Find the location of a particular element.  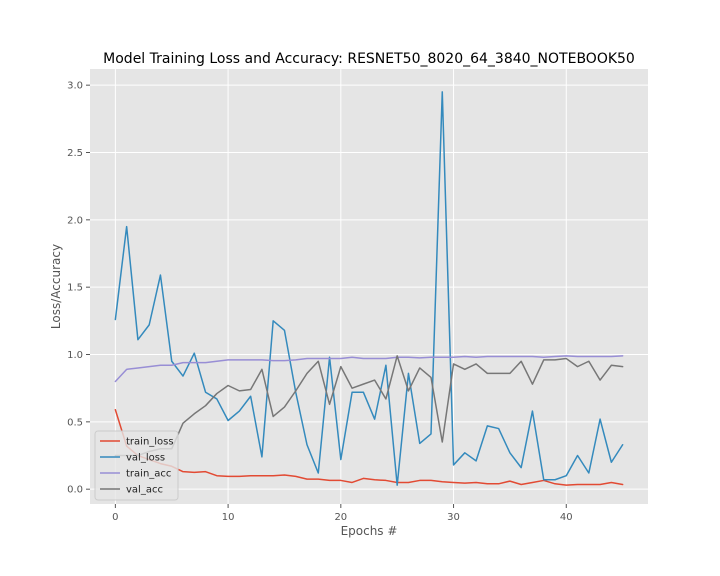

legend-frame is located at coordinates (136, 465).